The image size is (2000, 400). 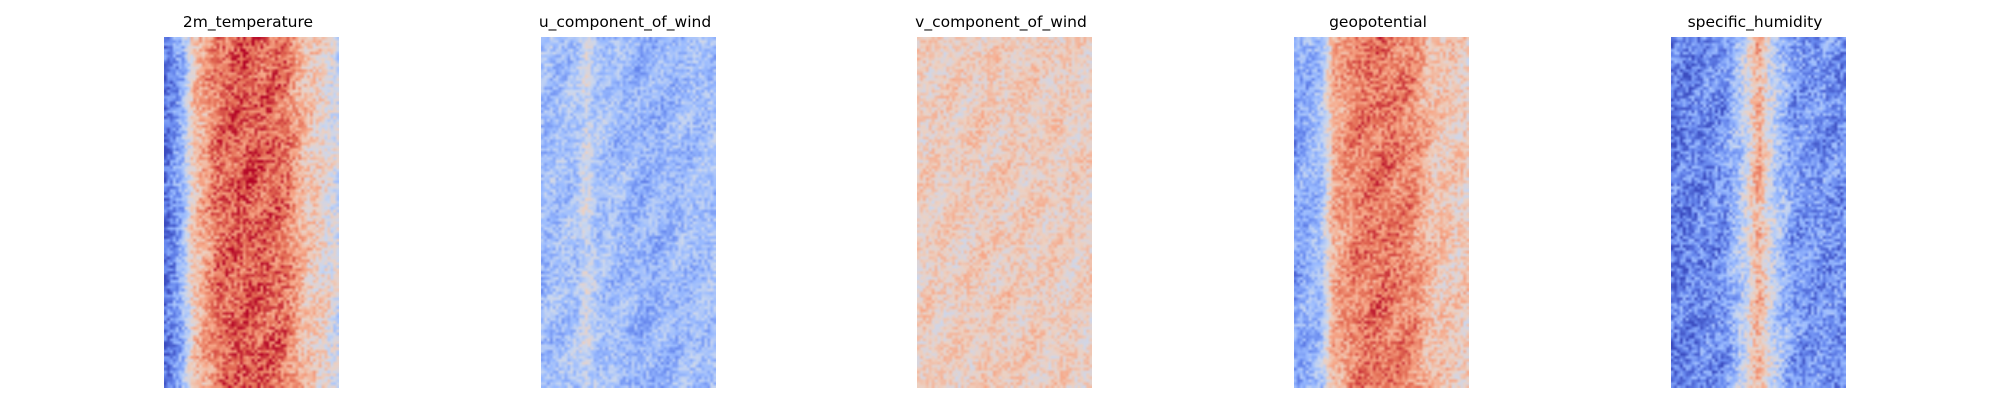 What do you see at coordinates (1381, 212) in the screenshot?
I see `heatmap-geopotential` at bounding box center [1381, 212].